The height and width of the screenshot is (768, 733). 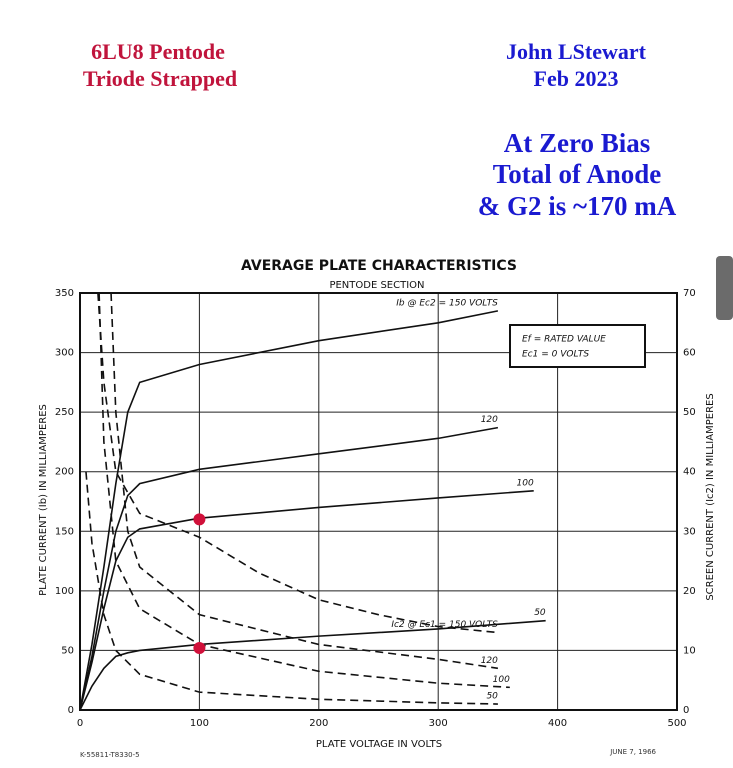 What do you see at coordinates (689, 293) in the screenshot?
I see `y2-tick-label: 70` at bounding box center [689, 293].